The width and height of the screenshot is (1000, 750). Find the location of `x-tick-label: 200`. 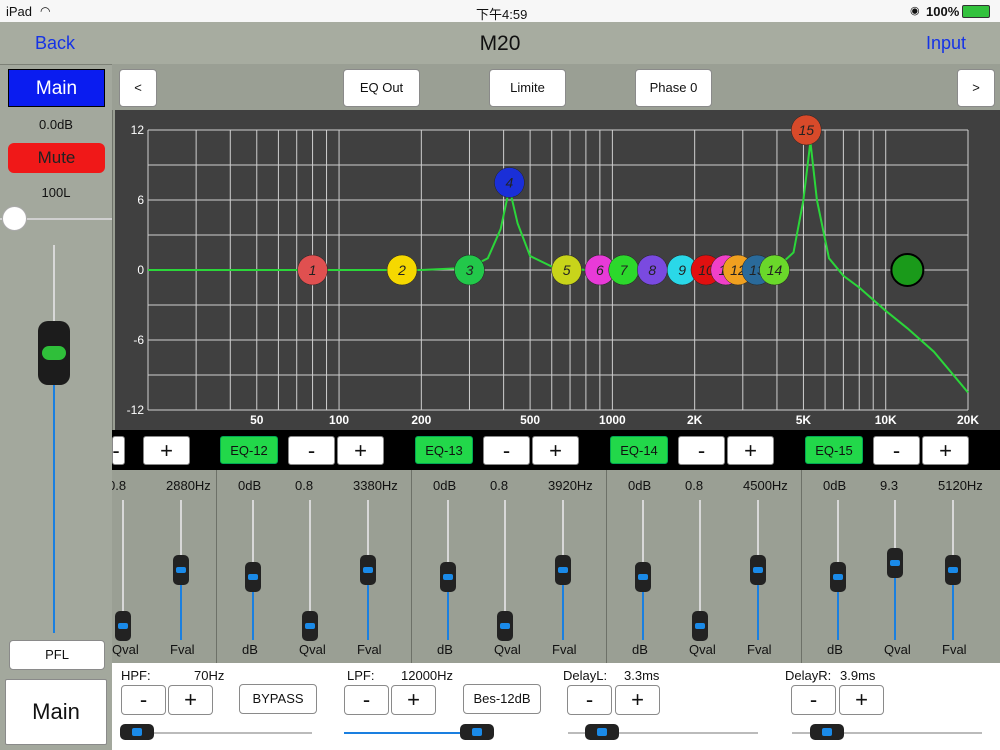

x-tick-label: 200 is located at coordinates (421, 420).